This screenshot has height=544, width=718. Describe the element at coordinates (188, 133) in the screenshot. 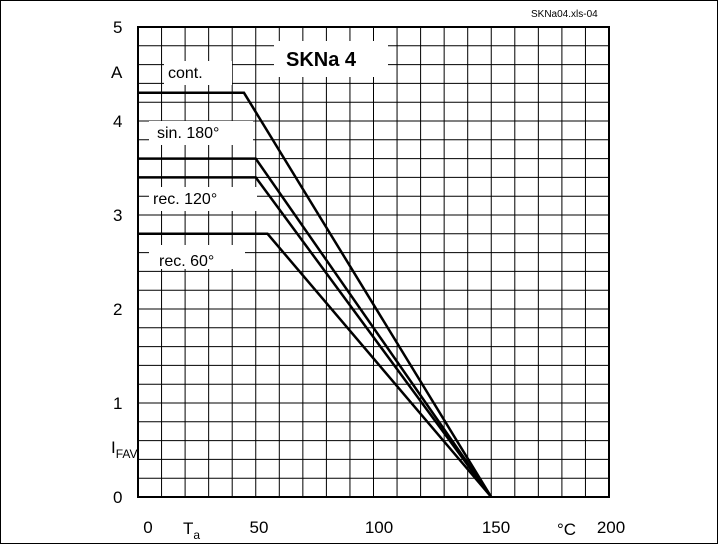

I see `series-label: sin. 180°` at that location.